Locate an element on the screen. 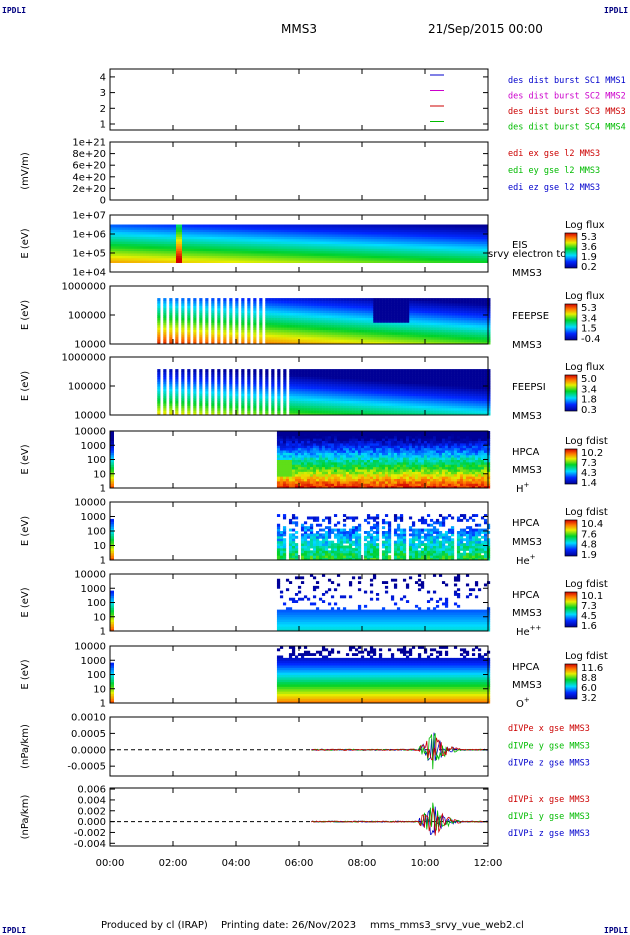 The image size is (630, 935). legend-label: des dist burst SC1 MMS1 is located at coordinates (567, 81).